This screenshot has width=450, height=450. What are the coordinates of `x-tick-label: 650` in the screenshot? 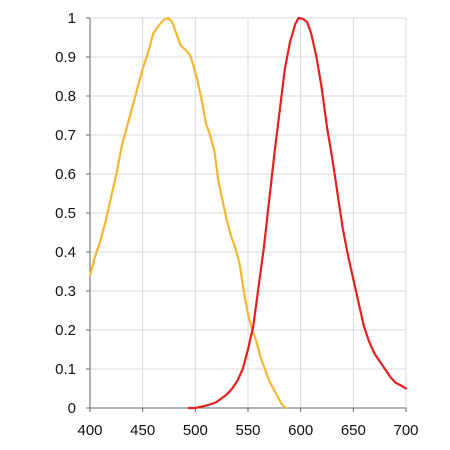 It's located at (353, 430).